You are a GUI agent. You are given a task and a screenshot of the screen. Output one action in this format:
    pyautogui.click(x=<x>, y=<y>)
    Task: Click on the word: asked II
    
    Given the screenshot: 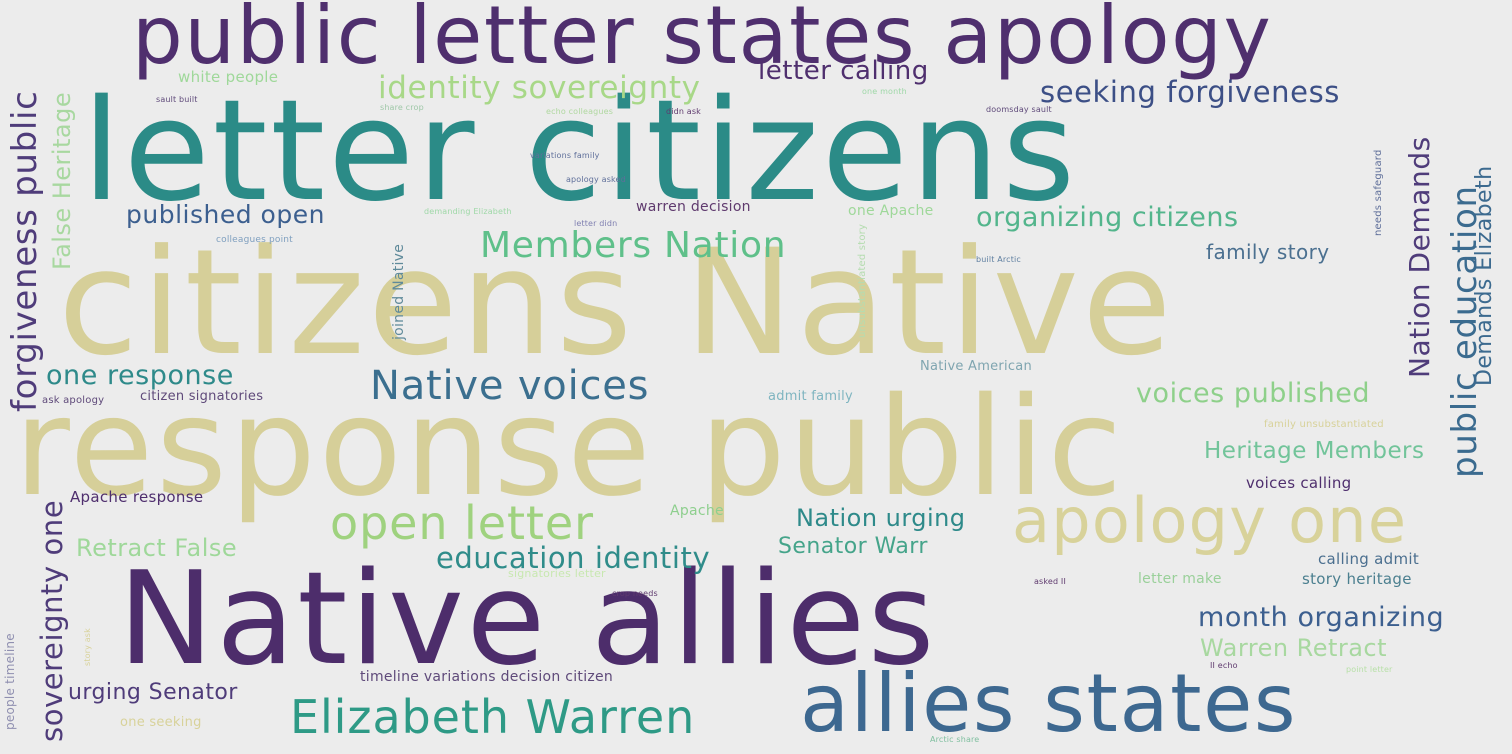 What is the action you would take?
    pyautogui.click(x=1050, y=581)
    